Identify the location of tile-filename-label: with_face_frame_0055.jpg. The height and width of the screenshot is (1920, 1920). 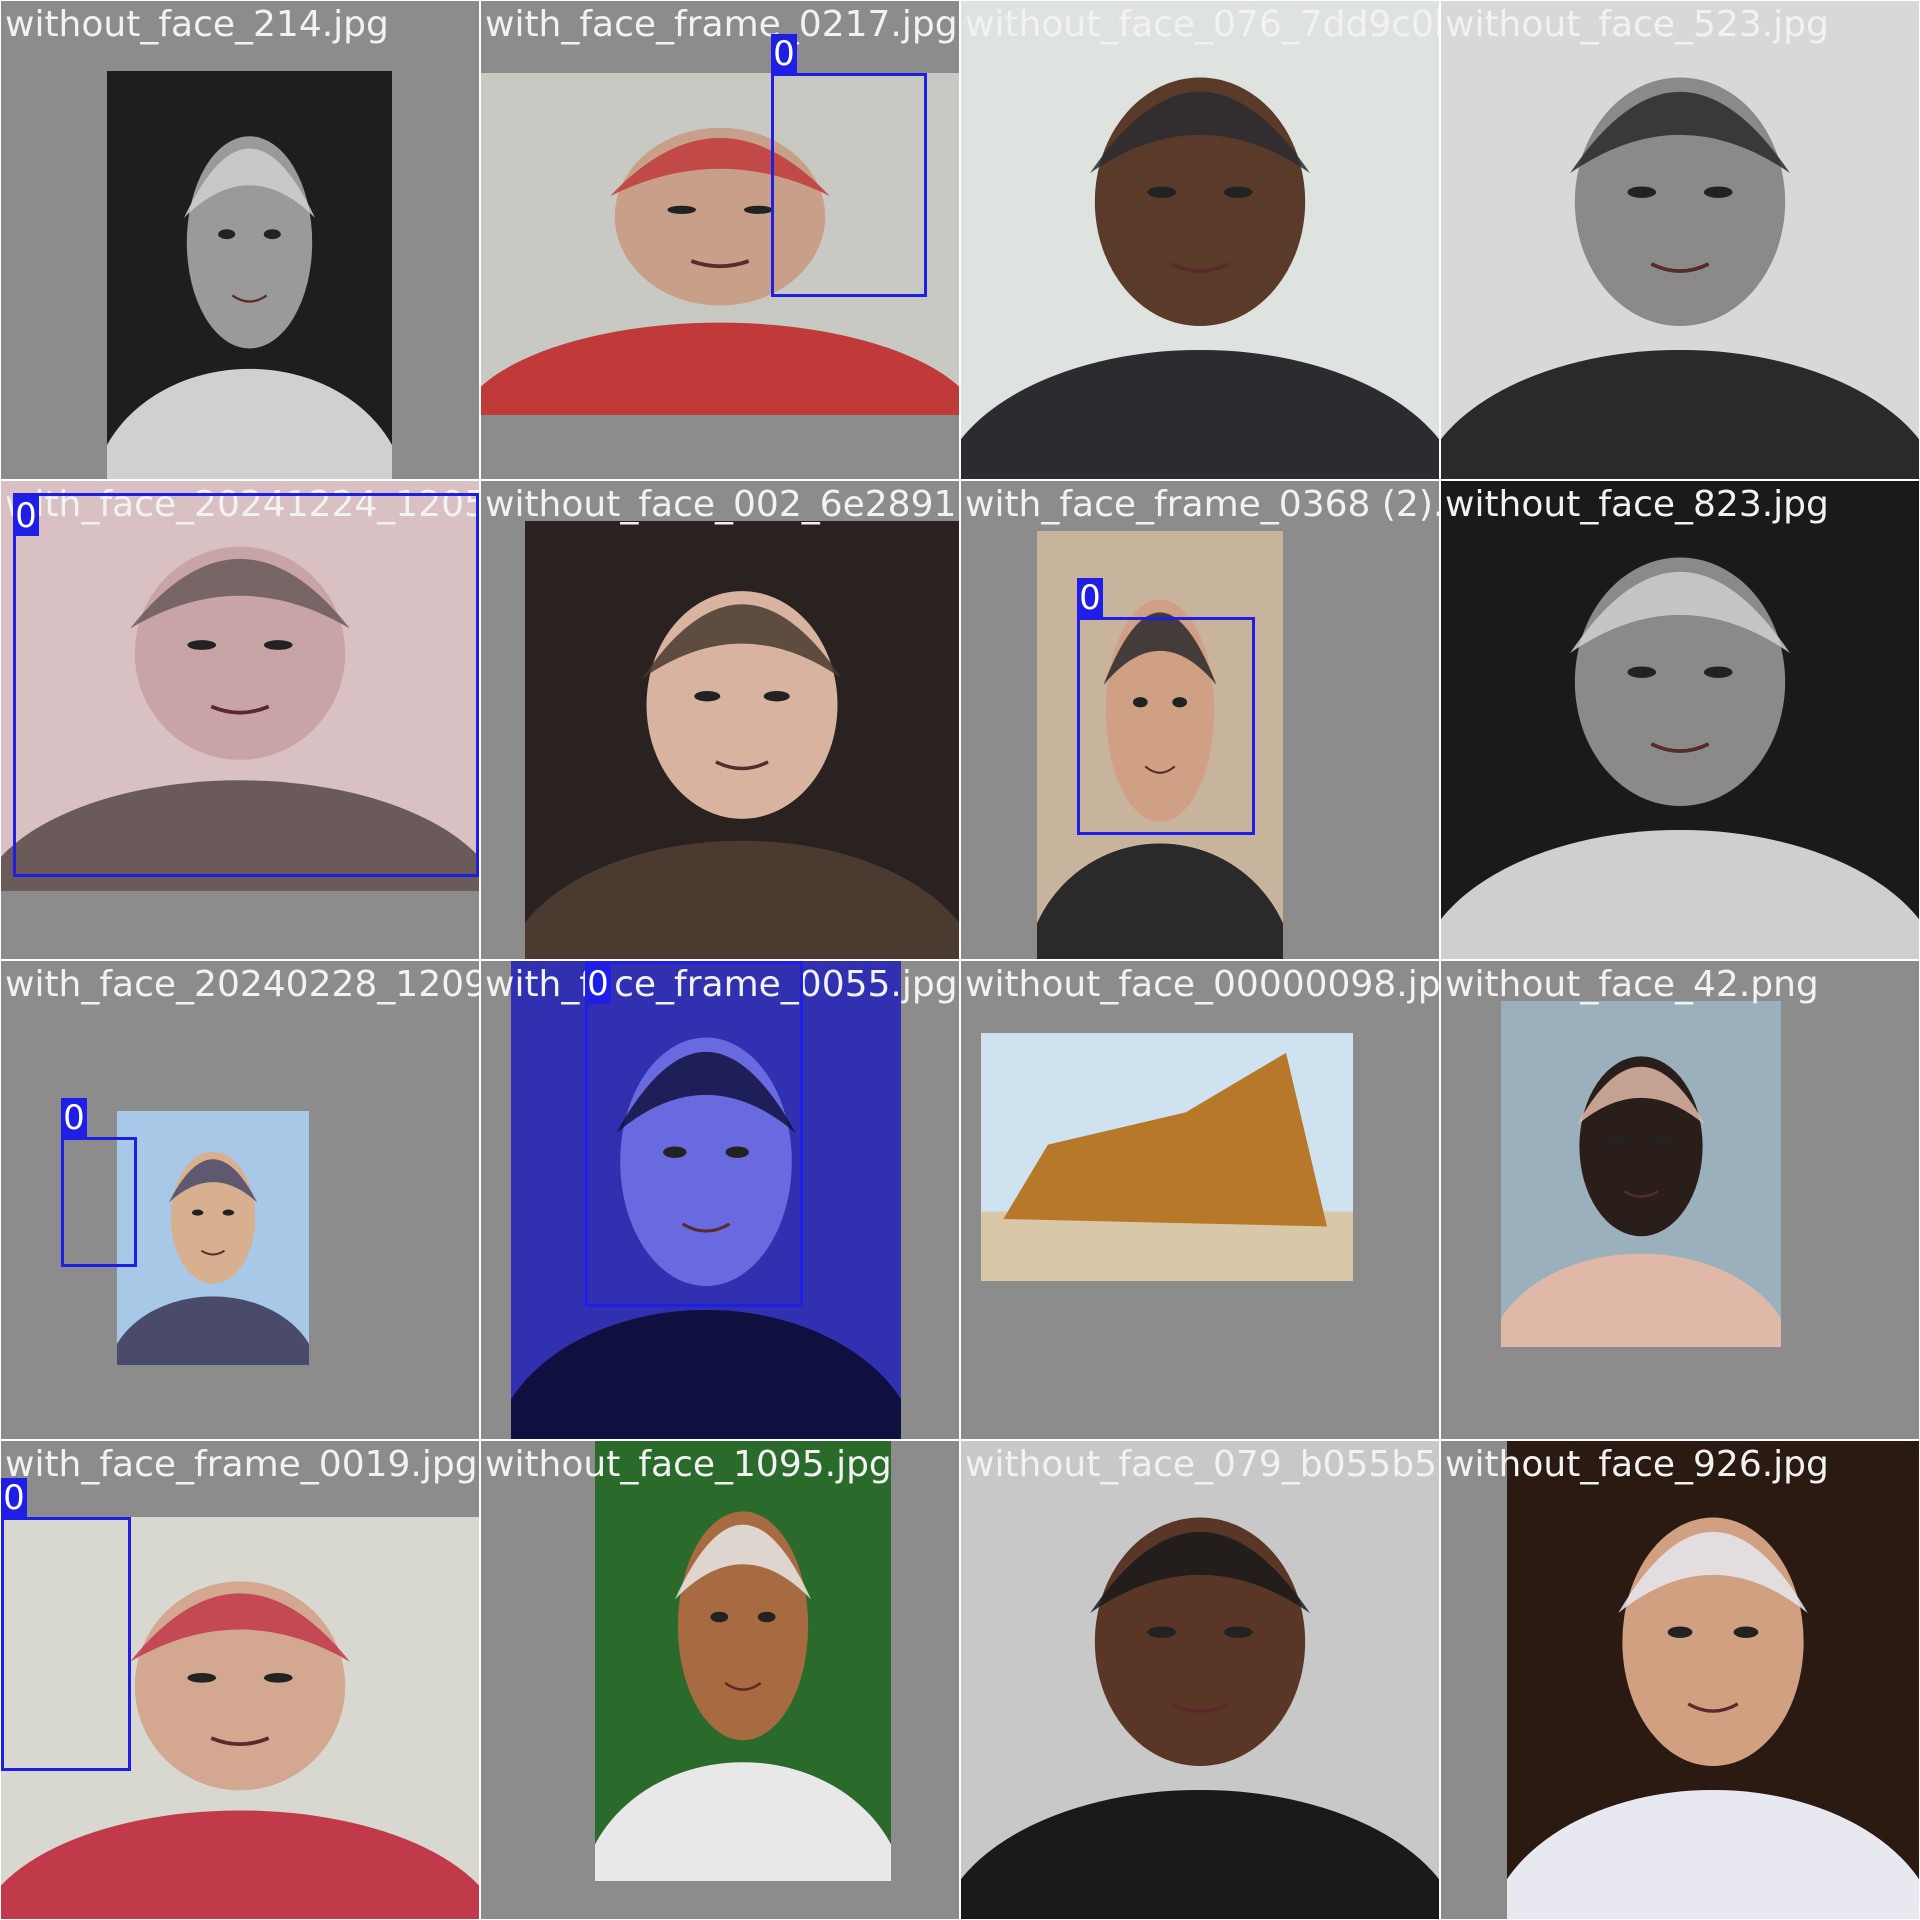
(721, 984).